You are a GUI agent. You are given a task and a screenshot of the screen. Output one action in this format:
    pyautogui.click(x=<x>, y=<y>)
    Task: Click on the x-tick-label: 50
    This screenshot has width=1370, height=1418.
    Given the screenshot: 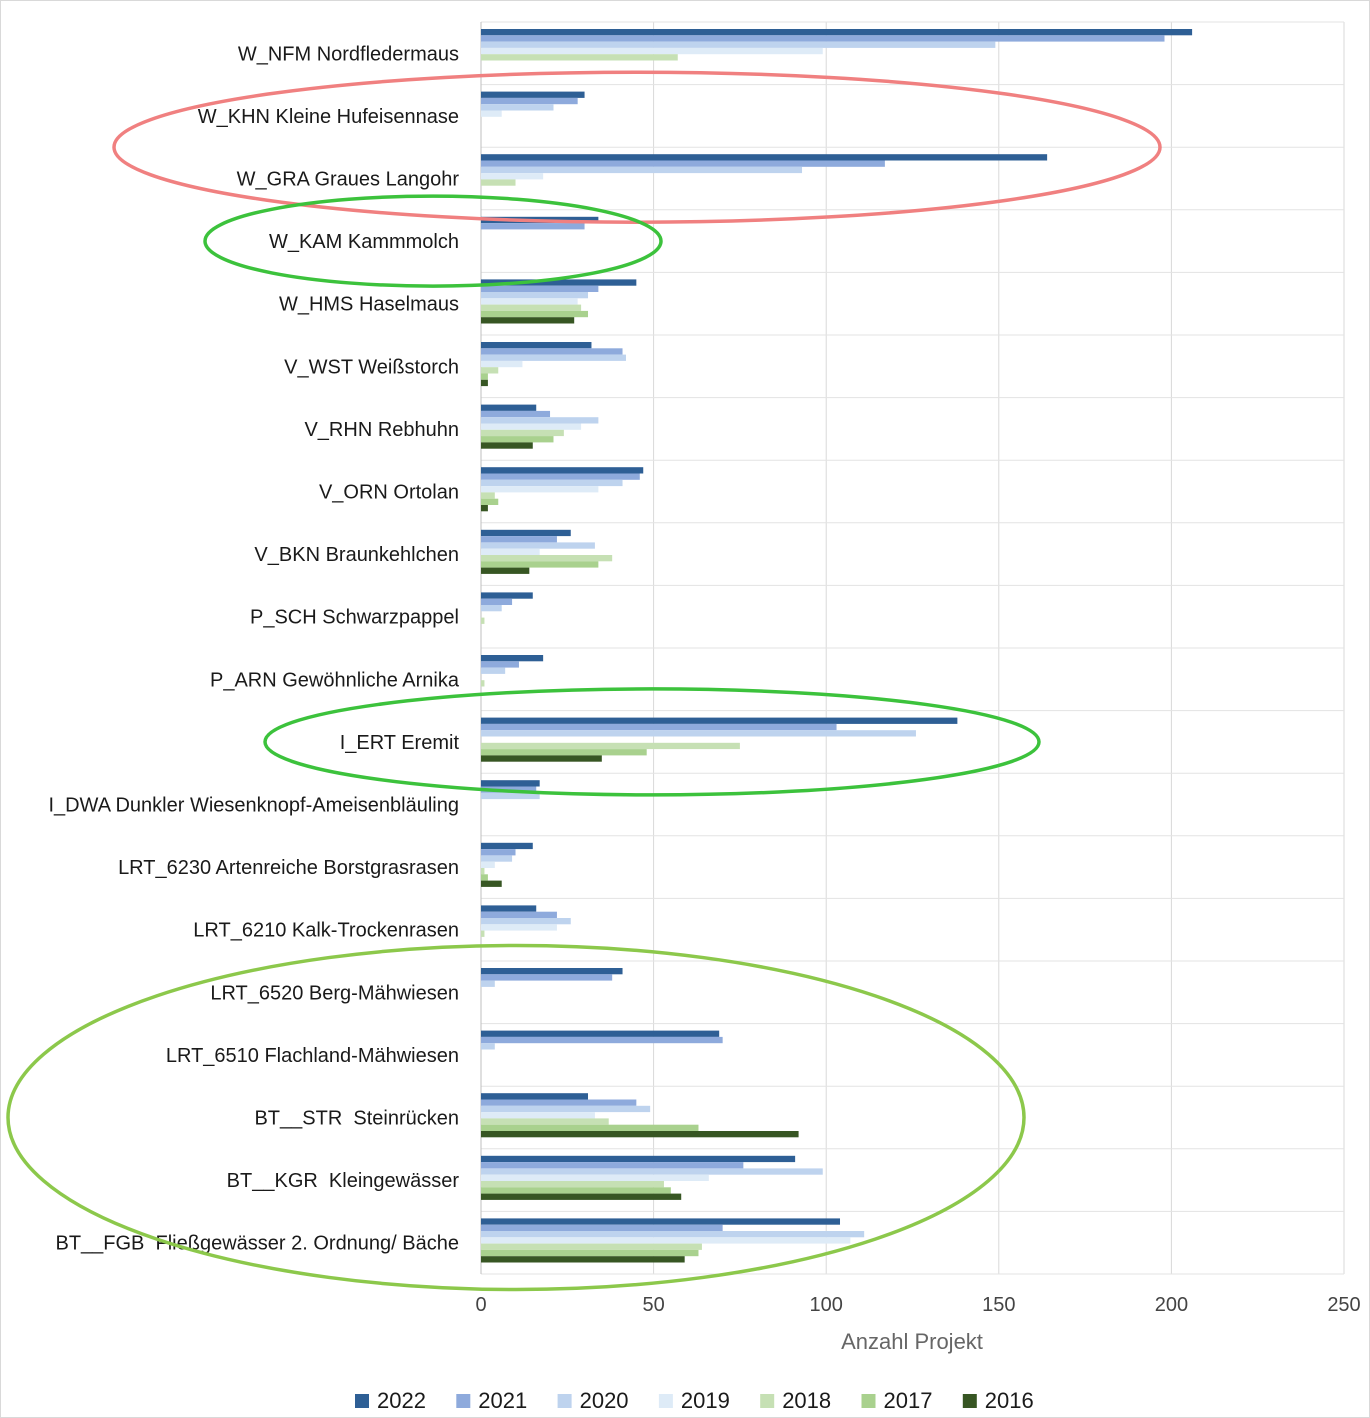 What is the action you would take?
    pyautogui.click(x=653, y=1305)
    